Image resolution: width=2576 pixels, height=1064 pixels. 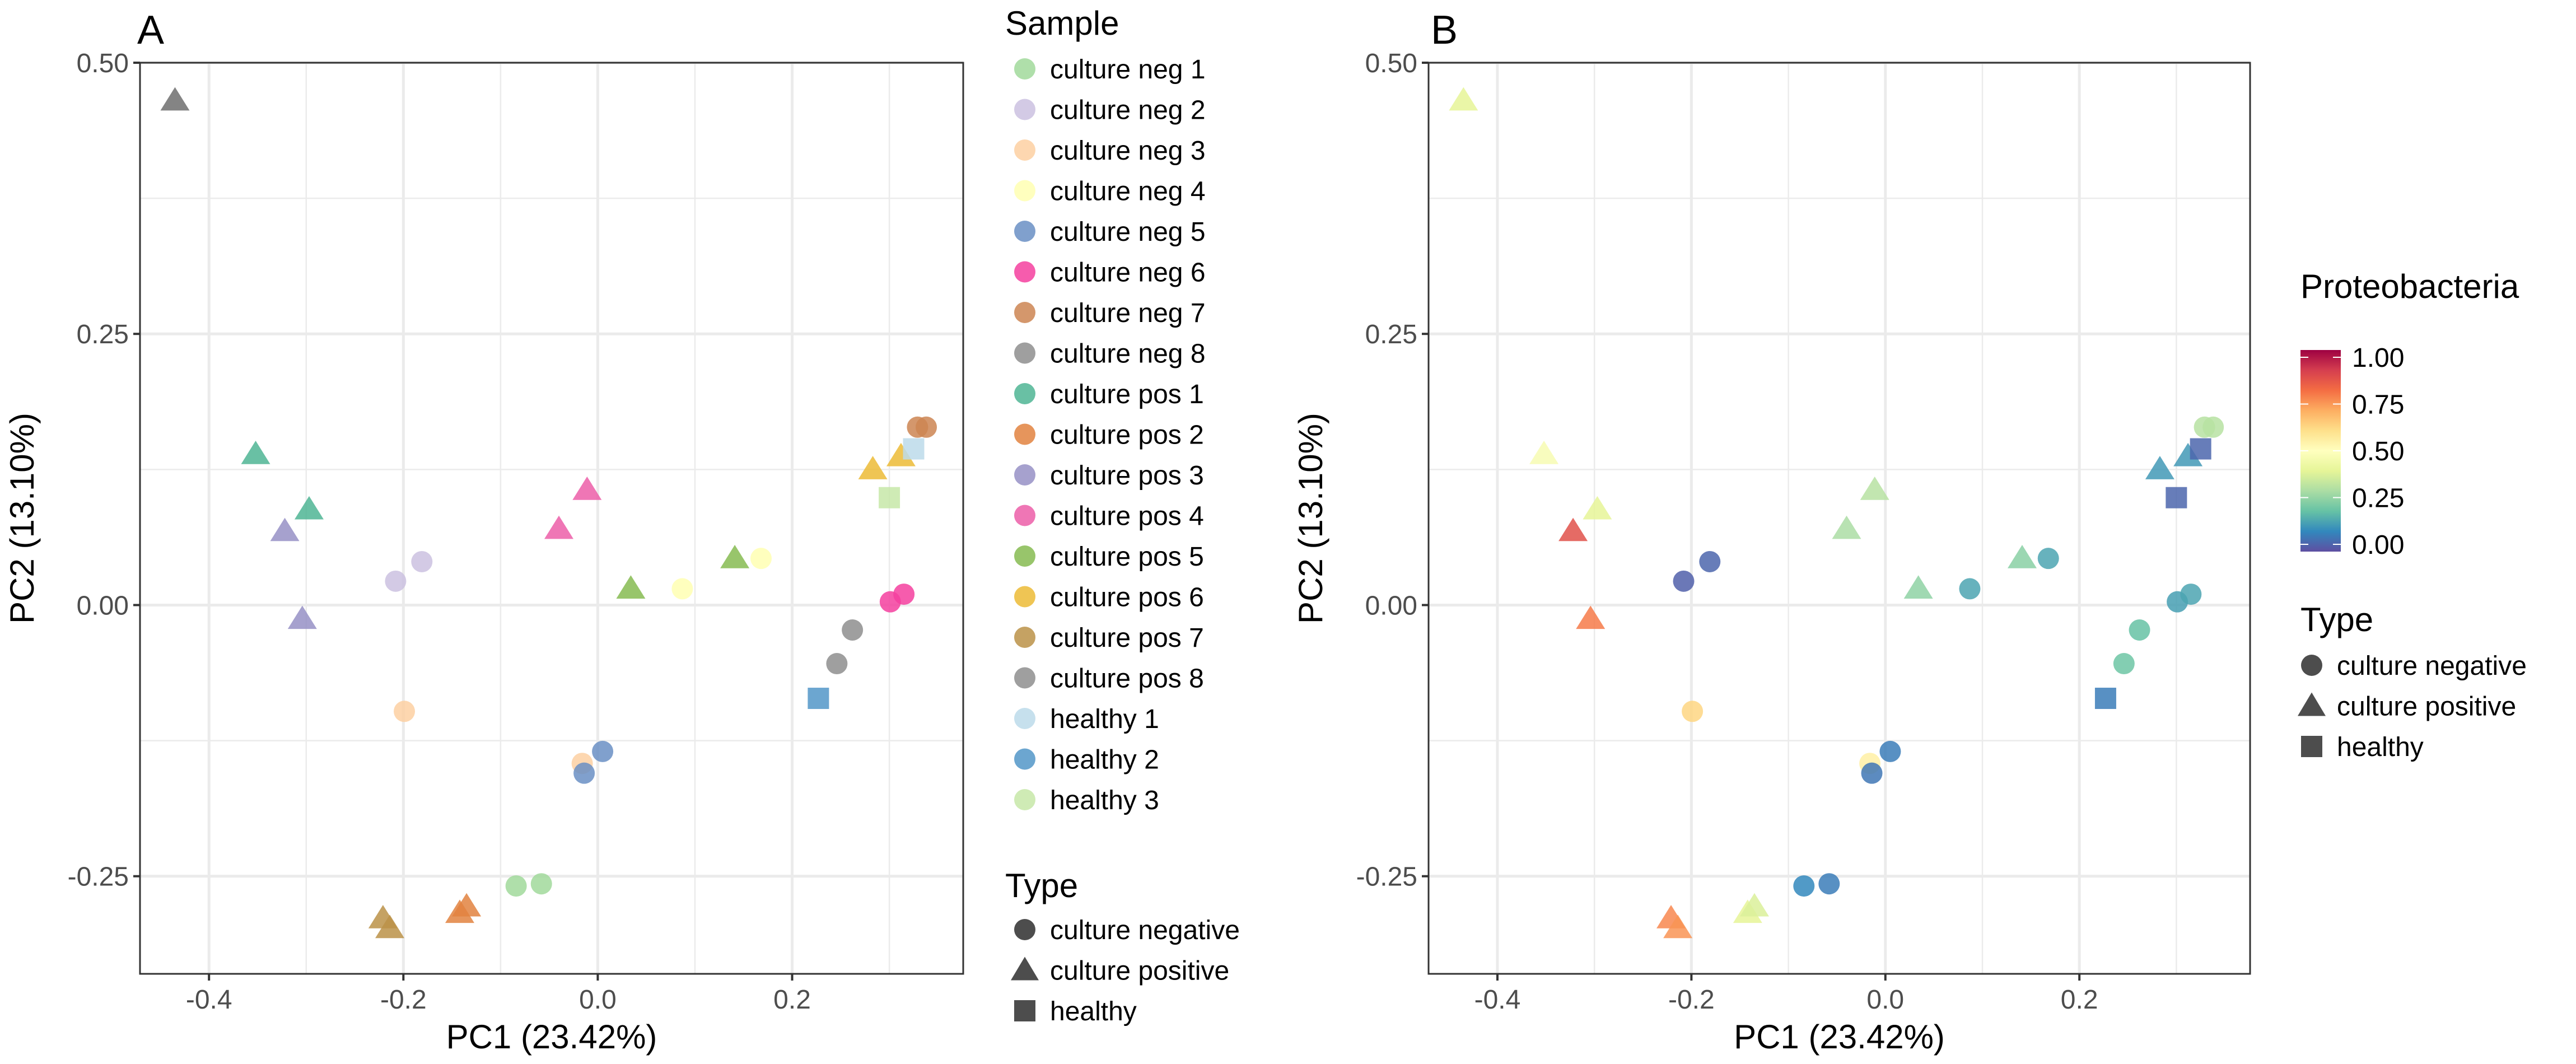 I want to click on x-ticks-b: -0.4 -0.2 0.0 0.2, so click(x=1786, y=995).